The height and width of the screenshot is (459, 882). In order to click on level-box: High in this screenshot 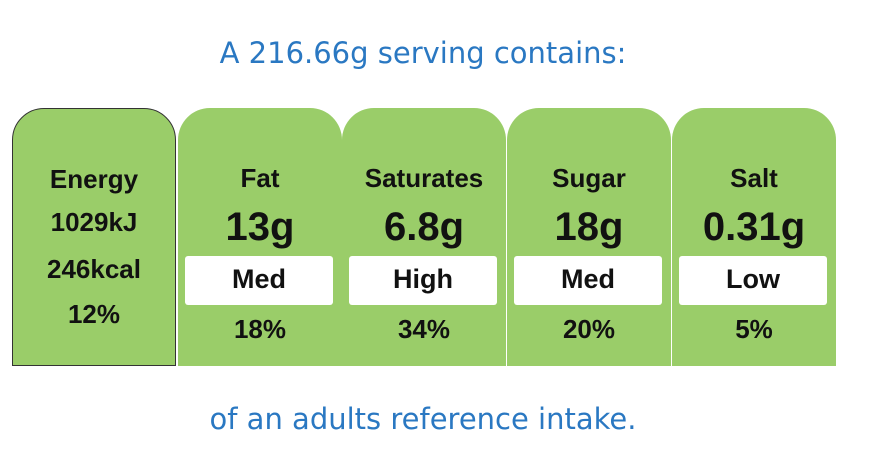, I will do `click(423, 280)`.